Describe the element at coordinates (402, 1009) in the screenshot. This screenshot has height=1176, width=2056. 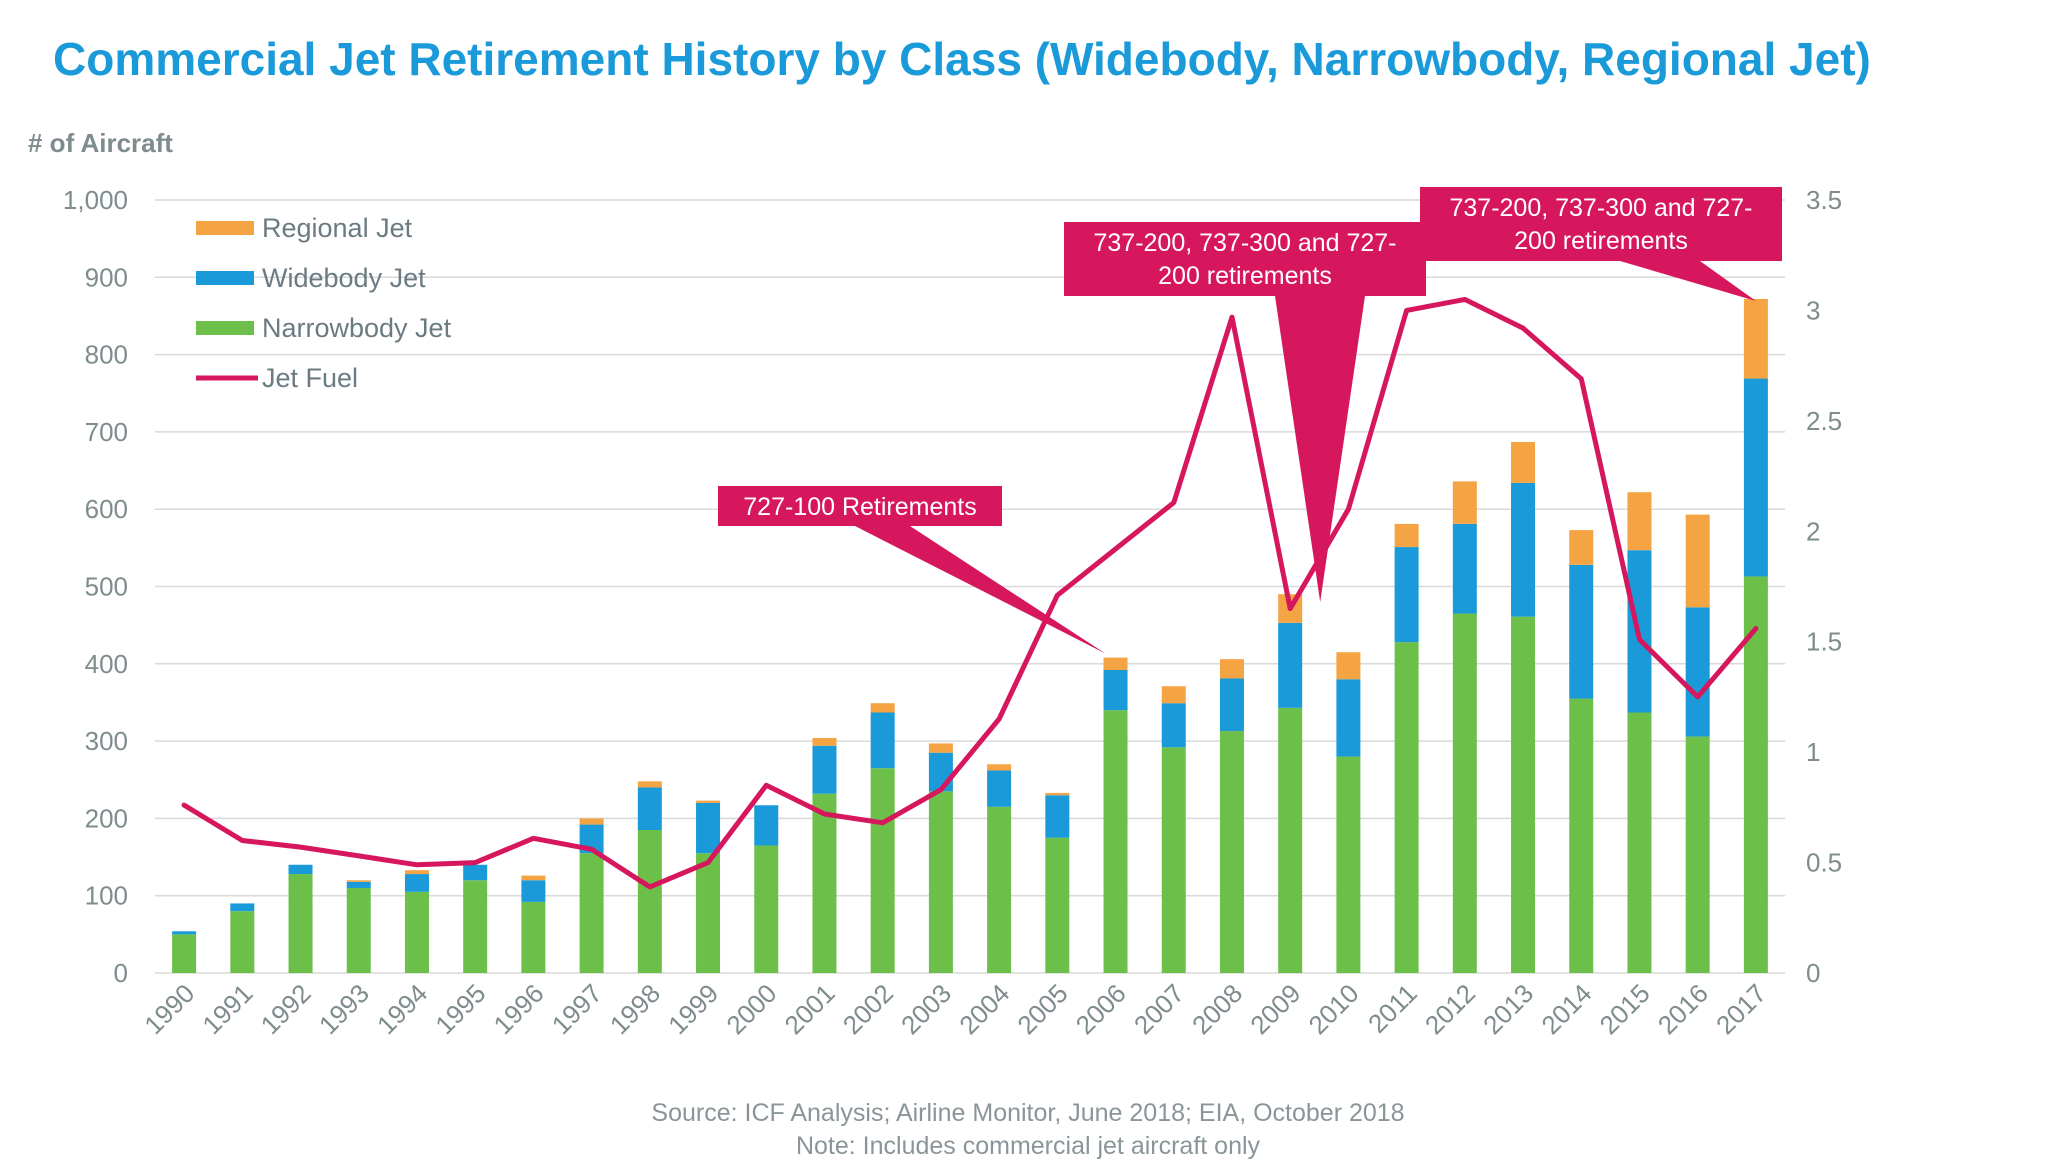
I see `x-tick-label: 1994` at that location.